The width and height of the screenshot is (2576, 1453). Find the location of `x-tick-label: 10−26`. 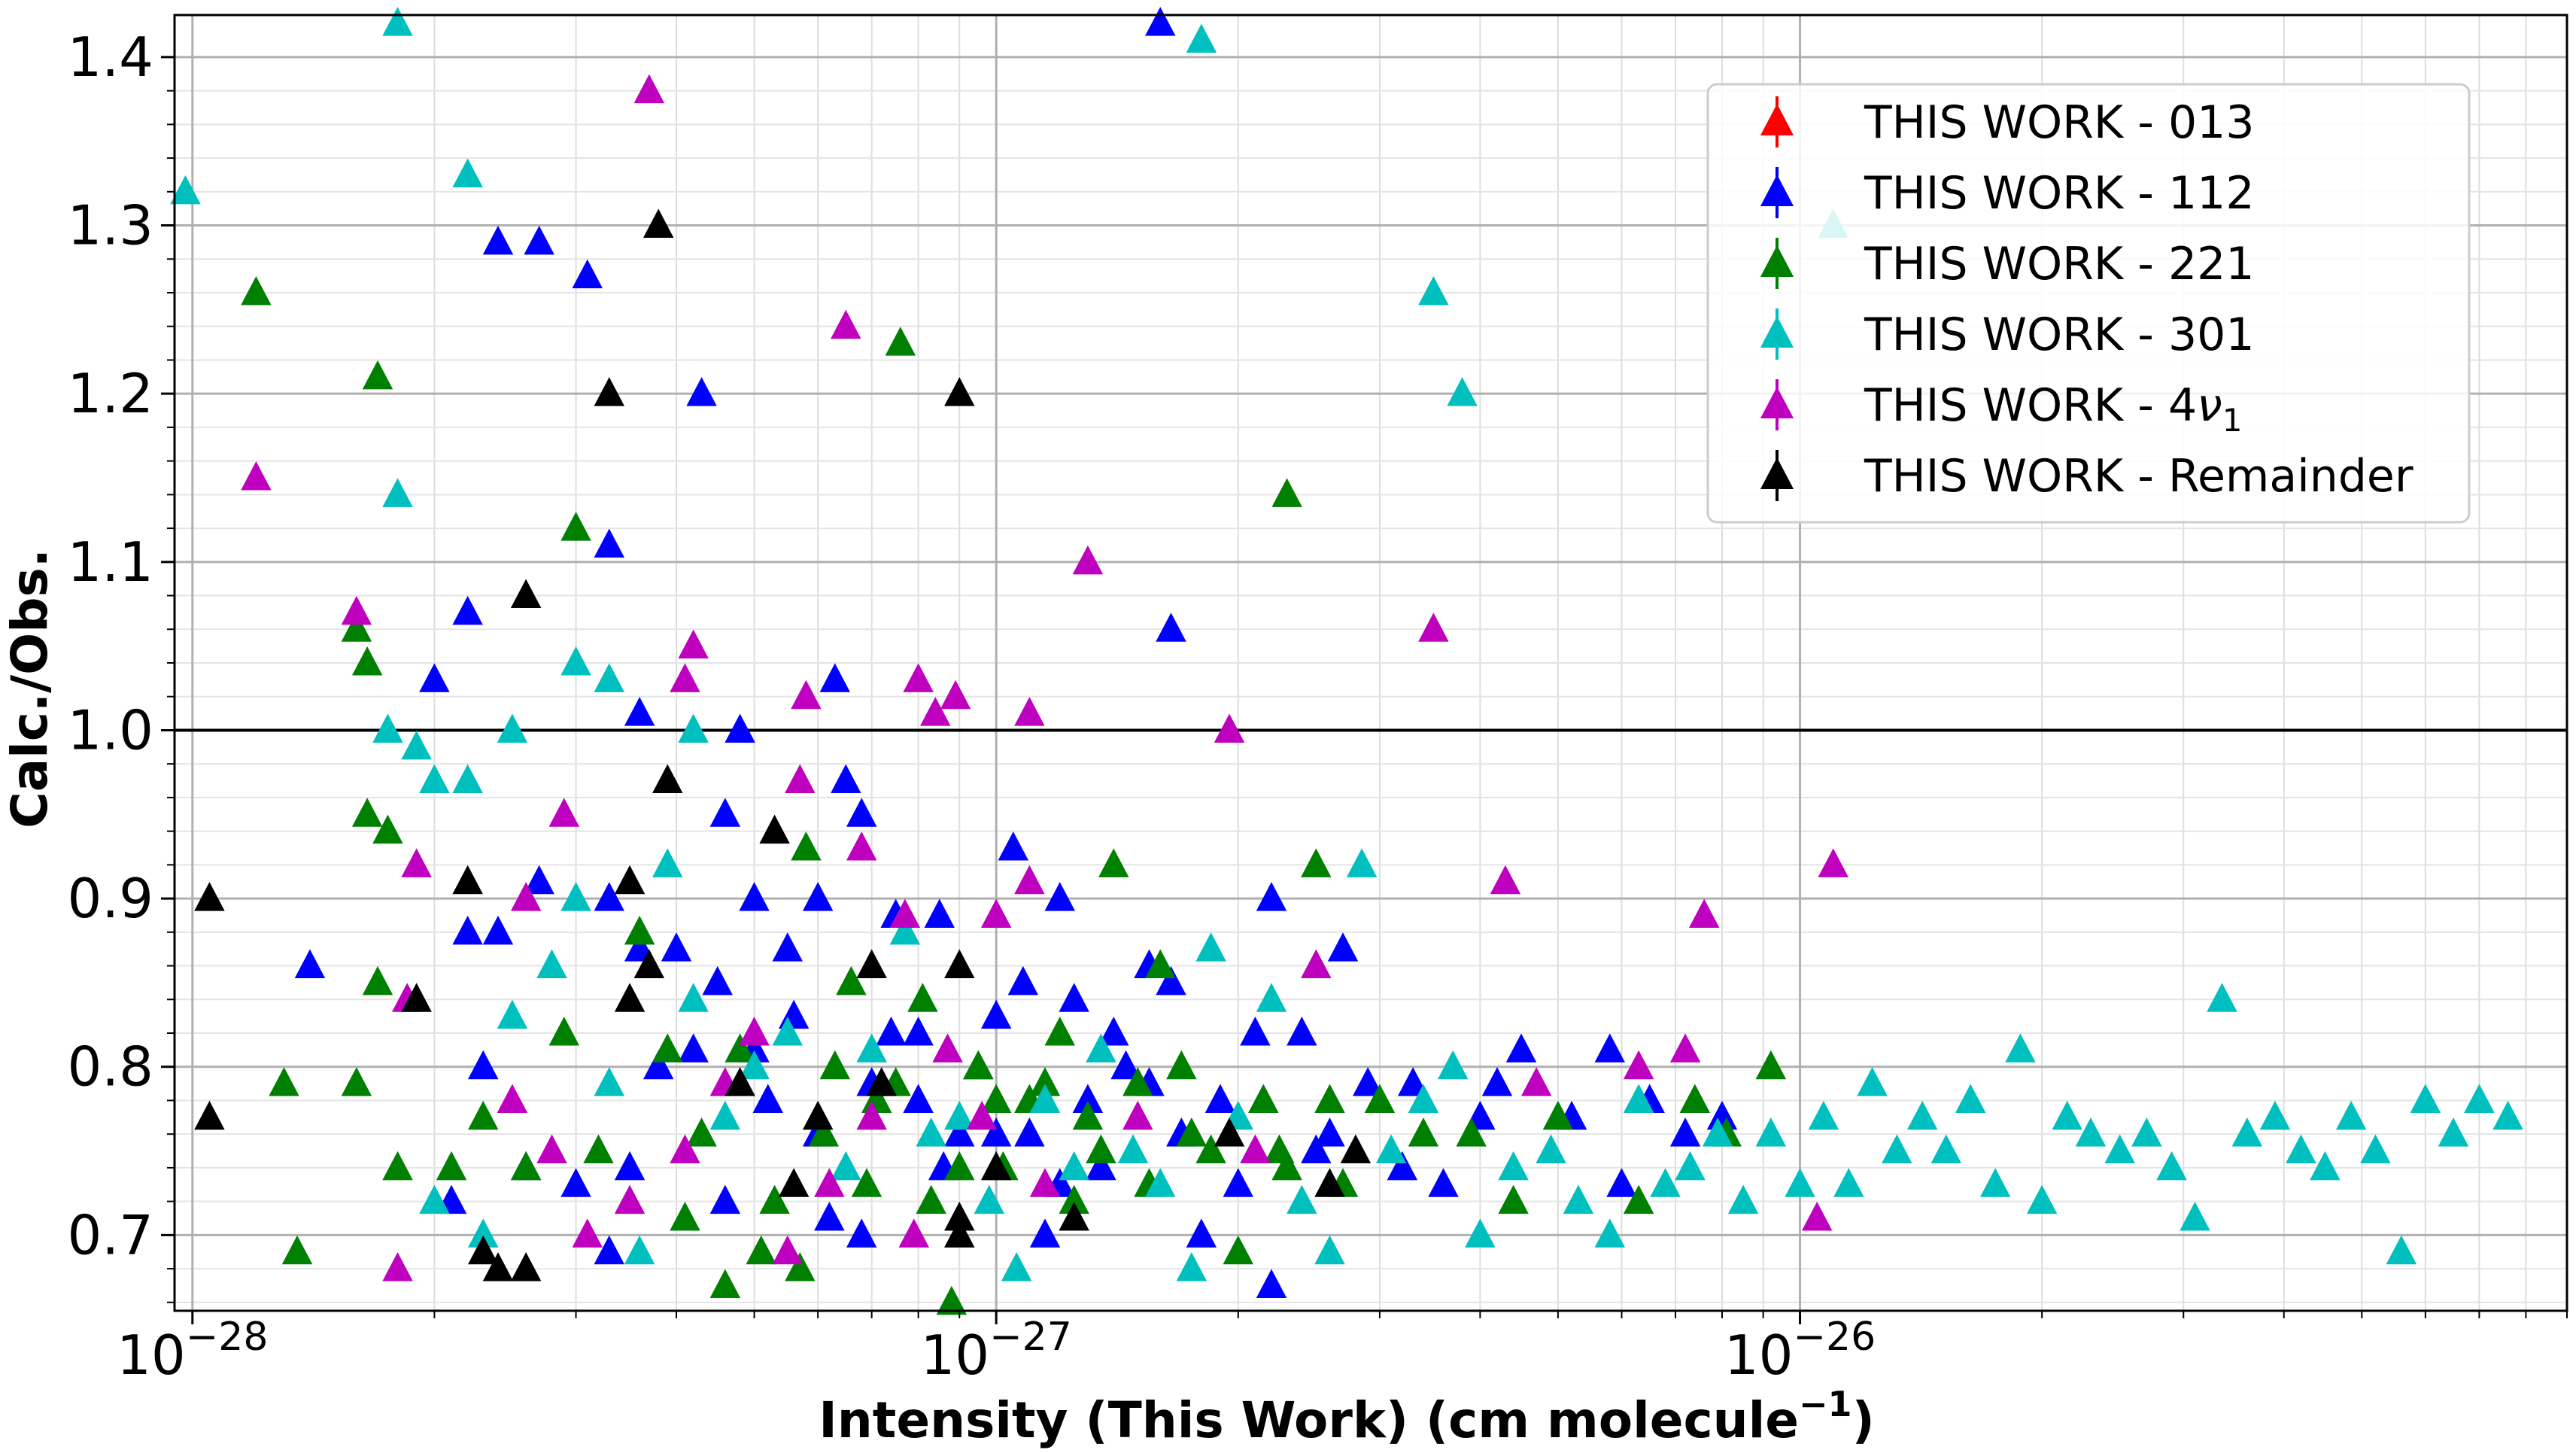

x-tick-label: 10−26 is located at coordinates (1800, 1351).